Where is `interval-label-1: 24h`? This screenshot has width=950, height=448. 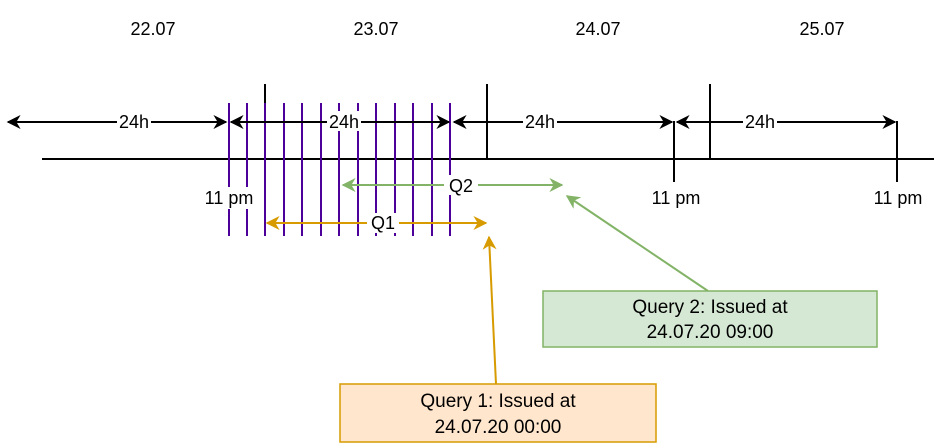 interval-label-1: 24h is located at coordinates (134, 122).